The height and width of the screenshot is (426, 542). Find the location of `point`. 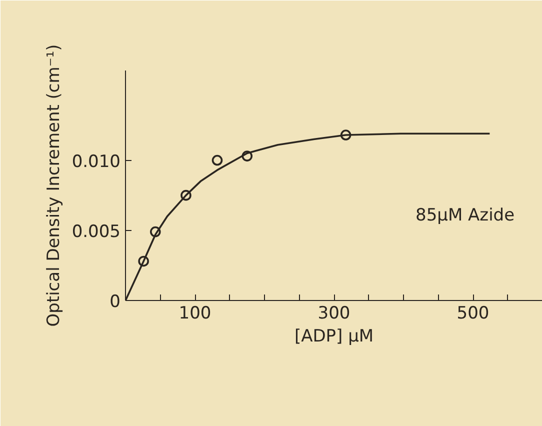

point is located at coordinates (217, 160).